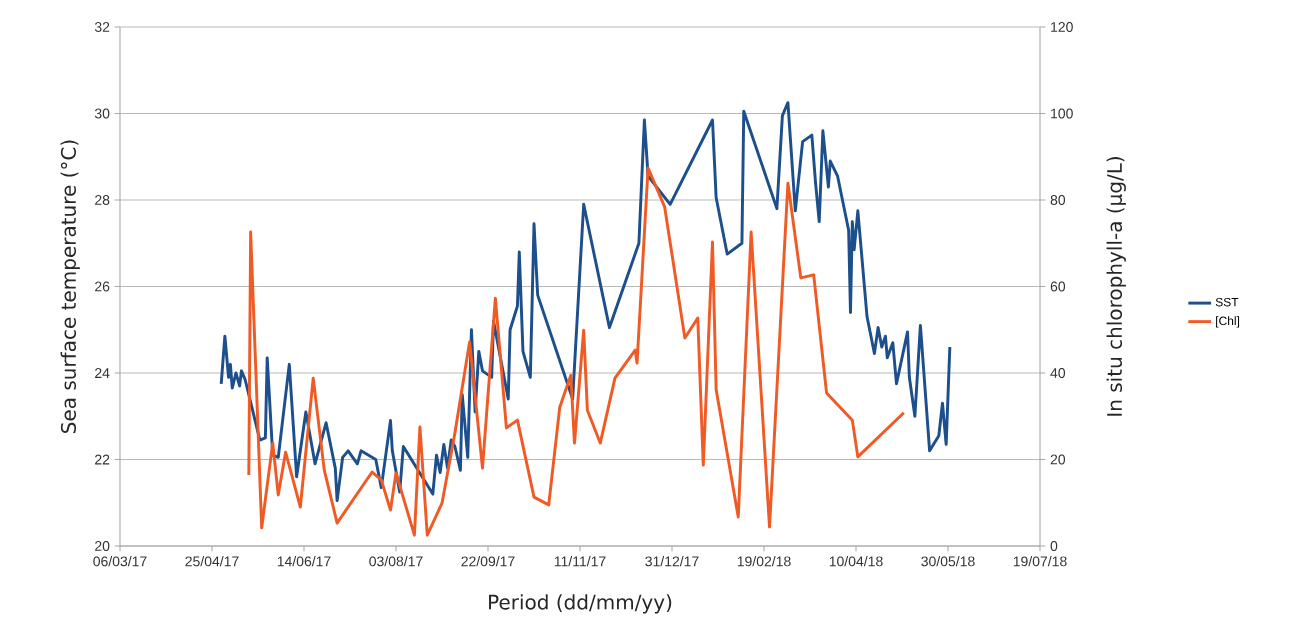 The height and width of the screenshot is (636, 1293). What do you see at coordinates (102, 27) in the screenshot?
I see `y-tick-label: 32` at bounding box center [102, 27].